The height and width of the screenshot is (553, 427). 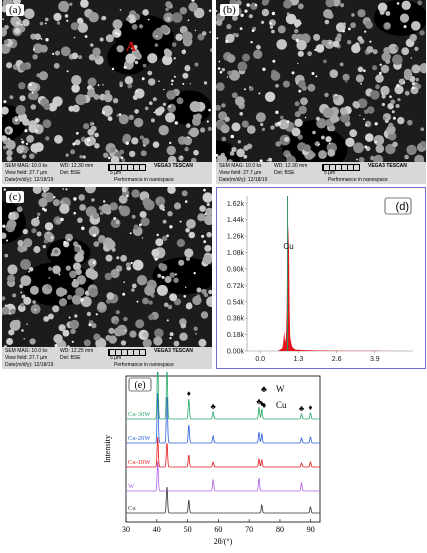 I want to click on peak-marker: ♦, so click(x=262, y=403).